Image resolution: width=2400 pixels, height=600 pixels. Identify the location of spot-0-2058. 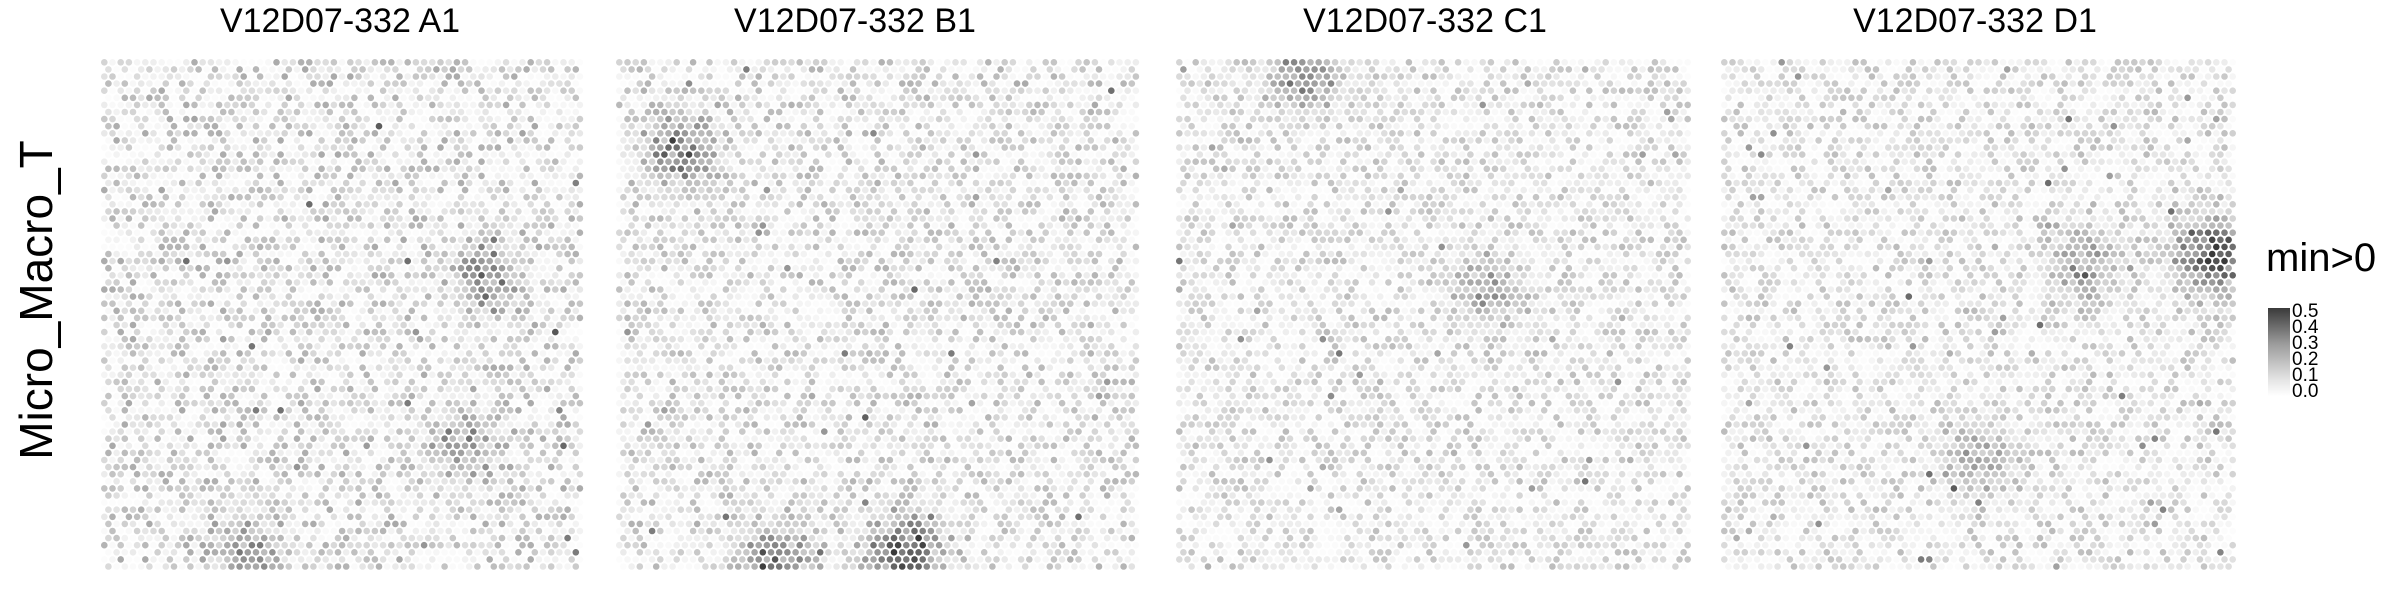
(190, 311).